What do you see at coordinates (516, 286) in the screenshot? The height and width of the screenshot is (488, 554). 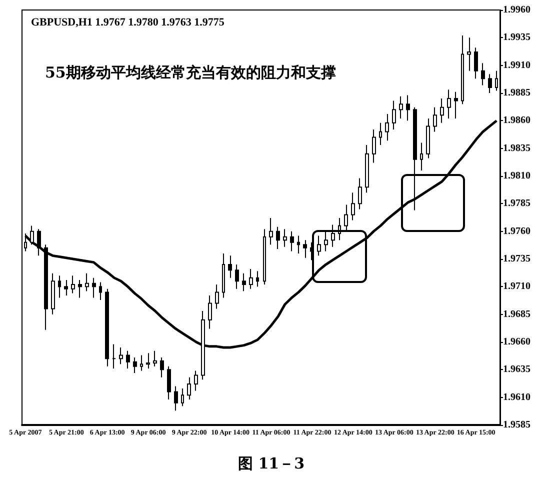 I see `y-tick-label: 1.9710` at bounding box center [516, 286].